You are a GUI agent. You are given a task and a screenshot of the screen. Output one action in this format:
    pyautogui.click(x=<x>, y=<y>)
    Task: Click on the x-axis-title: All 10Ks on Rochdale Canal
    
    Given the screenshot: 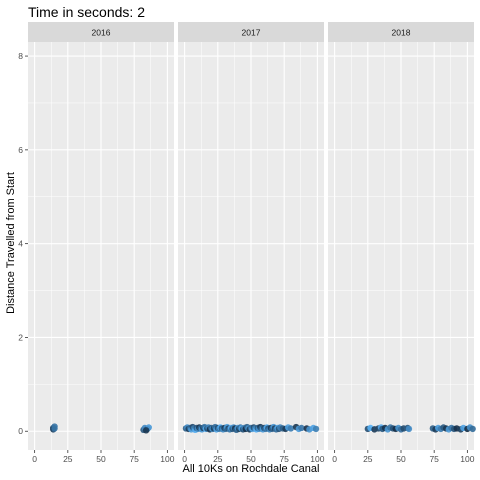 What is the action you would take?
    pyautogui.click(x=251, y=469)
    